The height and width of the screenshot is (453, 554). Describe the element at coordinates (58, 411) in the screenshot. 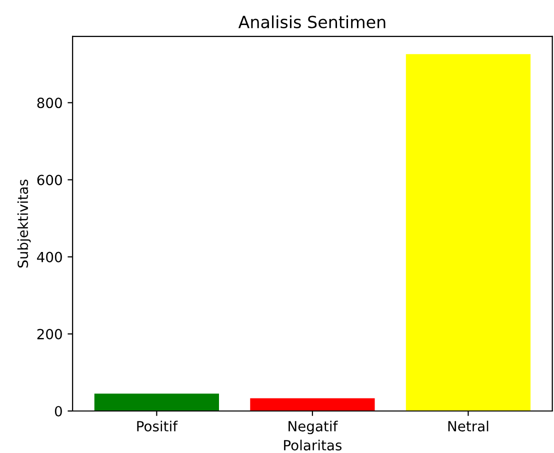

I see `y-tick-label: 0` at that location.